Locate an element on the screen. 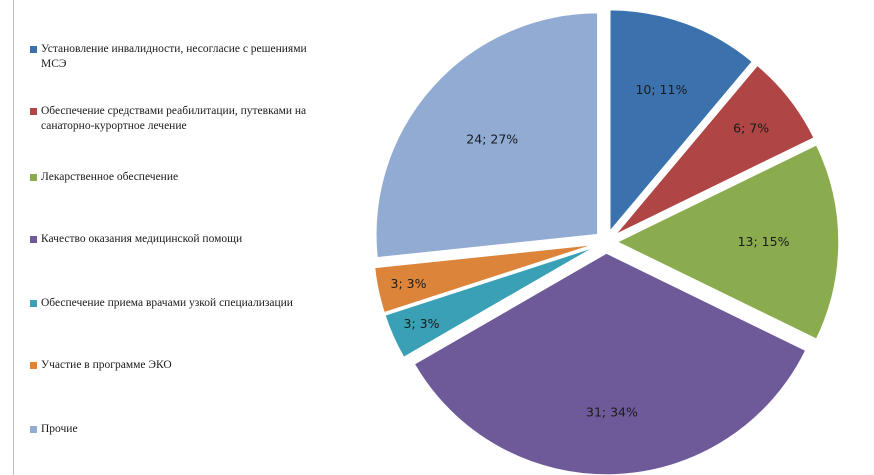 Image resolution: width=874 pixels, height=475 pixels. pie-slice-medication is located at coordinates (727, 242).